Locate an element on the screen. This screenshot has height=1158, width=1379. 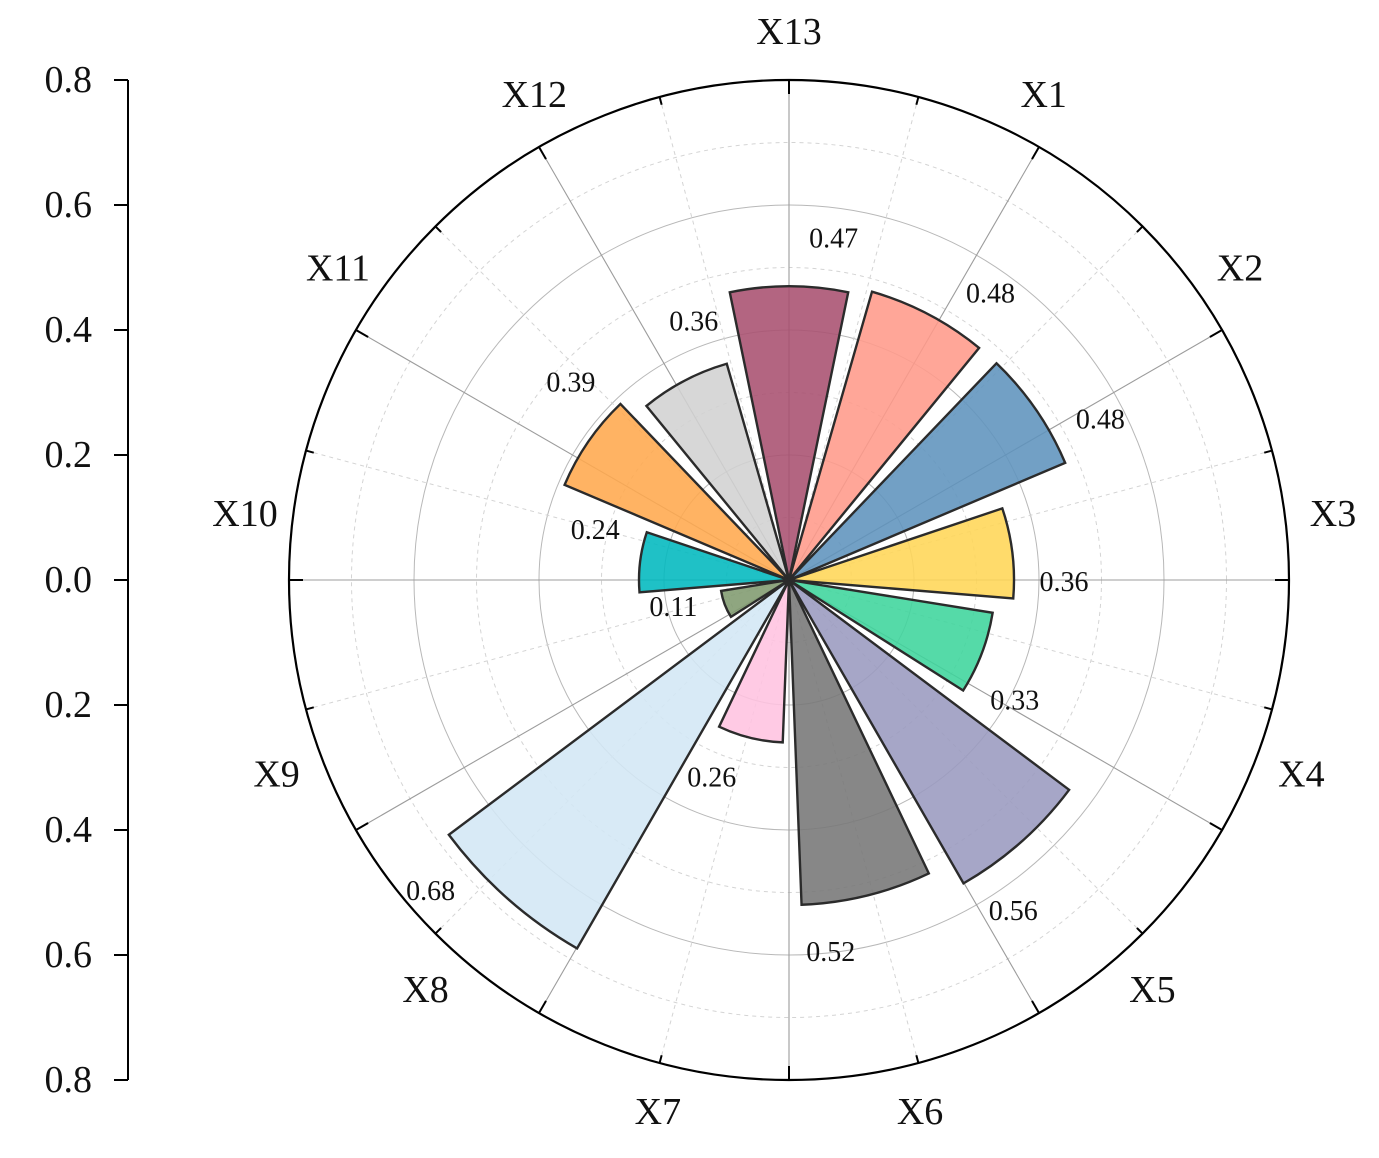
bar-x9 is located at coordinates (754, 598).